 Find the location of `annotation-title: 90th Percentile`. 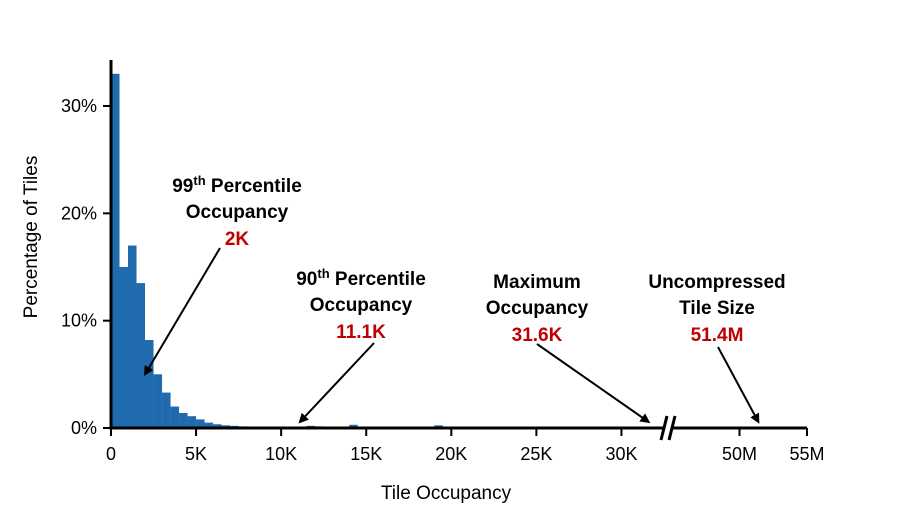

annotation-title: 90th Percentile is located at coordinates (361, 278).